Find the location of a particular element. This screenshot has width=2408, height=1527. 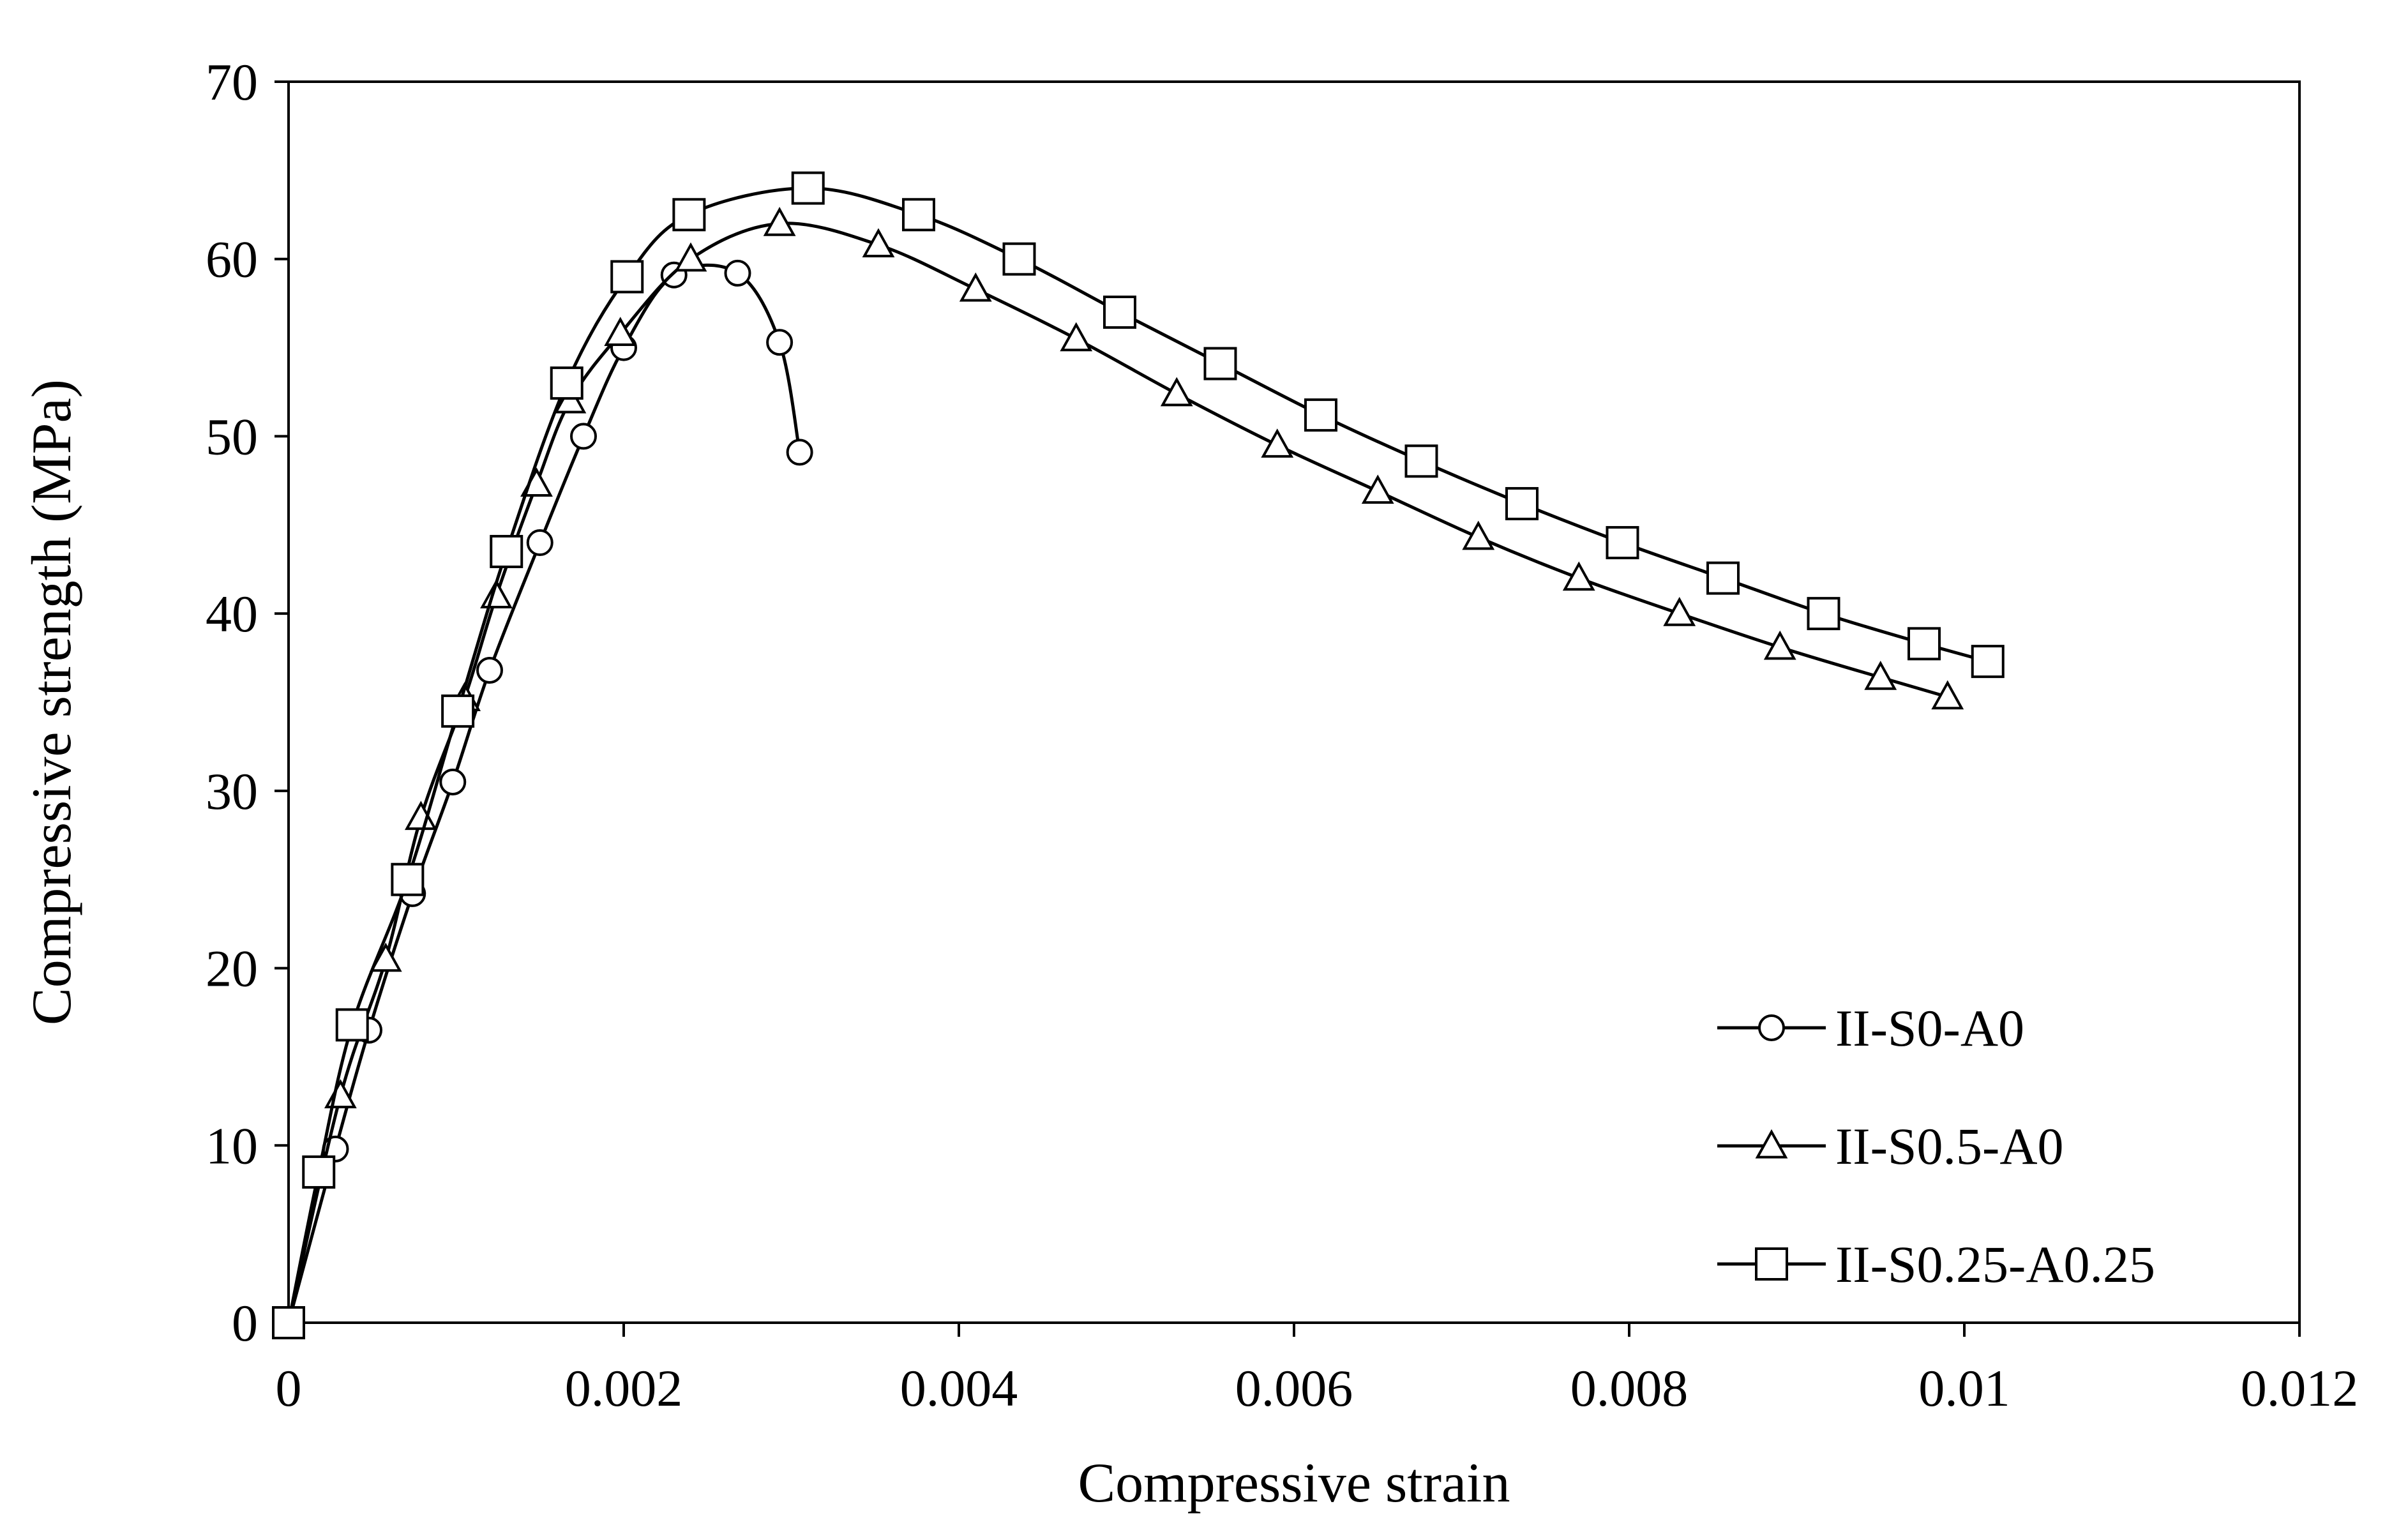

y-tick-label: 70 is located at coordinates (232, 82).